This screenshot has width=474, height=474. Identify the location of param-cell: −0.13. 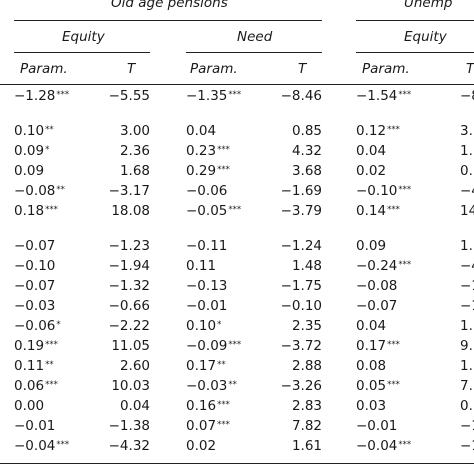
(206, 286).